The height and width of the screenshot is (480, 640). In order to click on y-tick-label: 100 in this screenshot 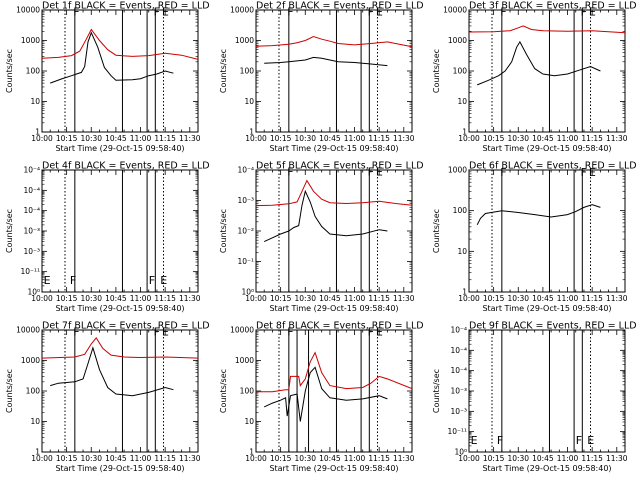, I will do `click(460, 71)`.